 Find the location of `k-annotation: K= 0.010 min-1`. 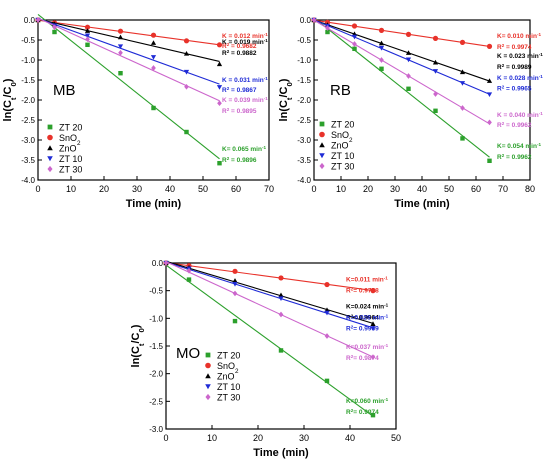

k-annotation: K= 0.010 min-1 is located at coordinates (519, 36).